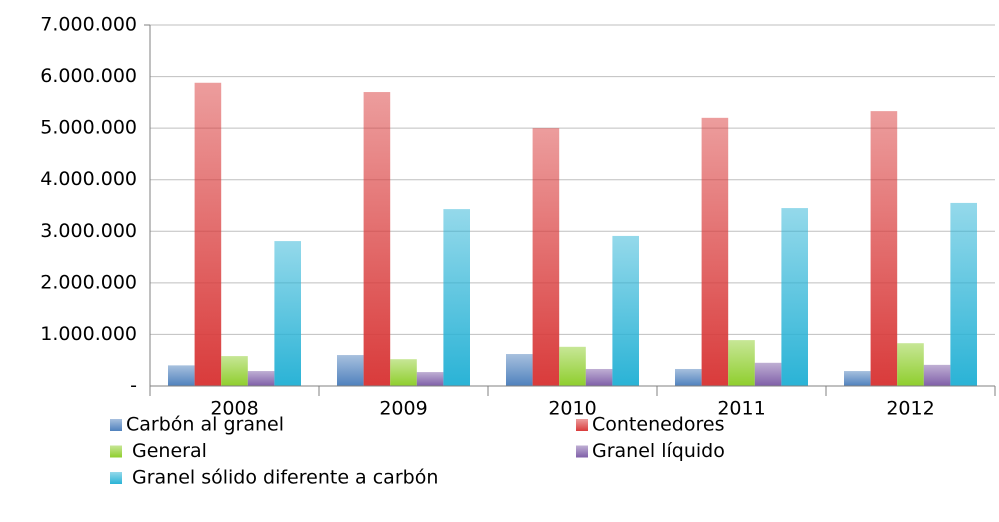 The width and height of the screenshot is (999, 522). Describe the element at coordinates (910, 409) in the screenshot. I see `x-tick-label: 2012` at that location.